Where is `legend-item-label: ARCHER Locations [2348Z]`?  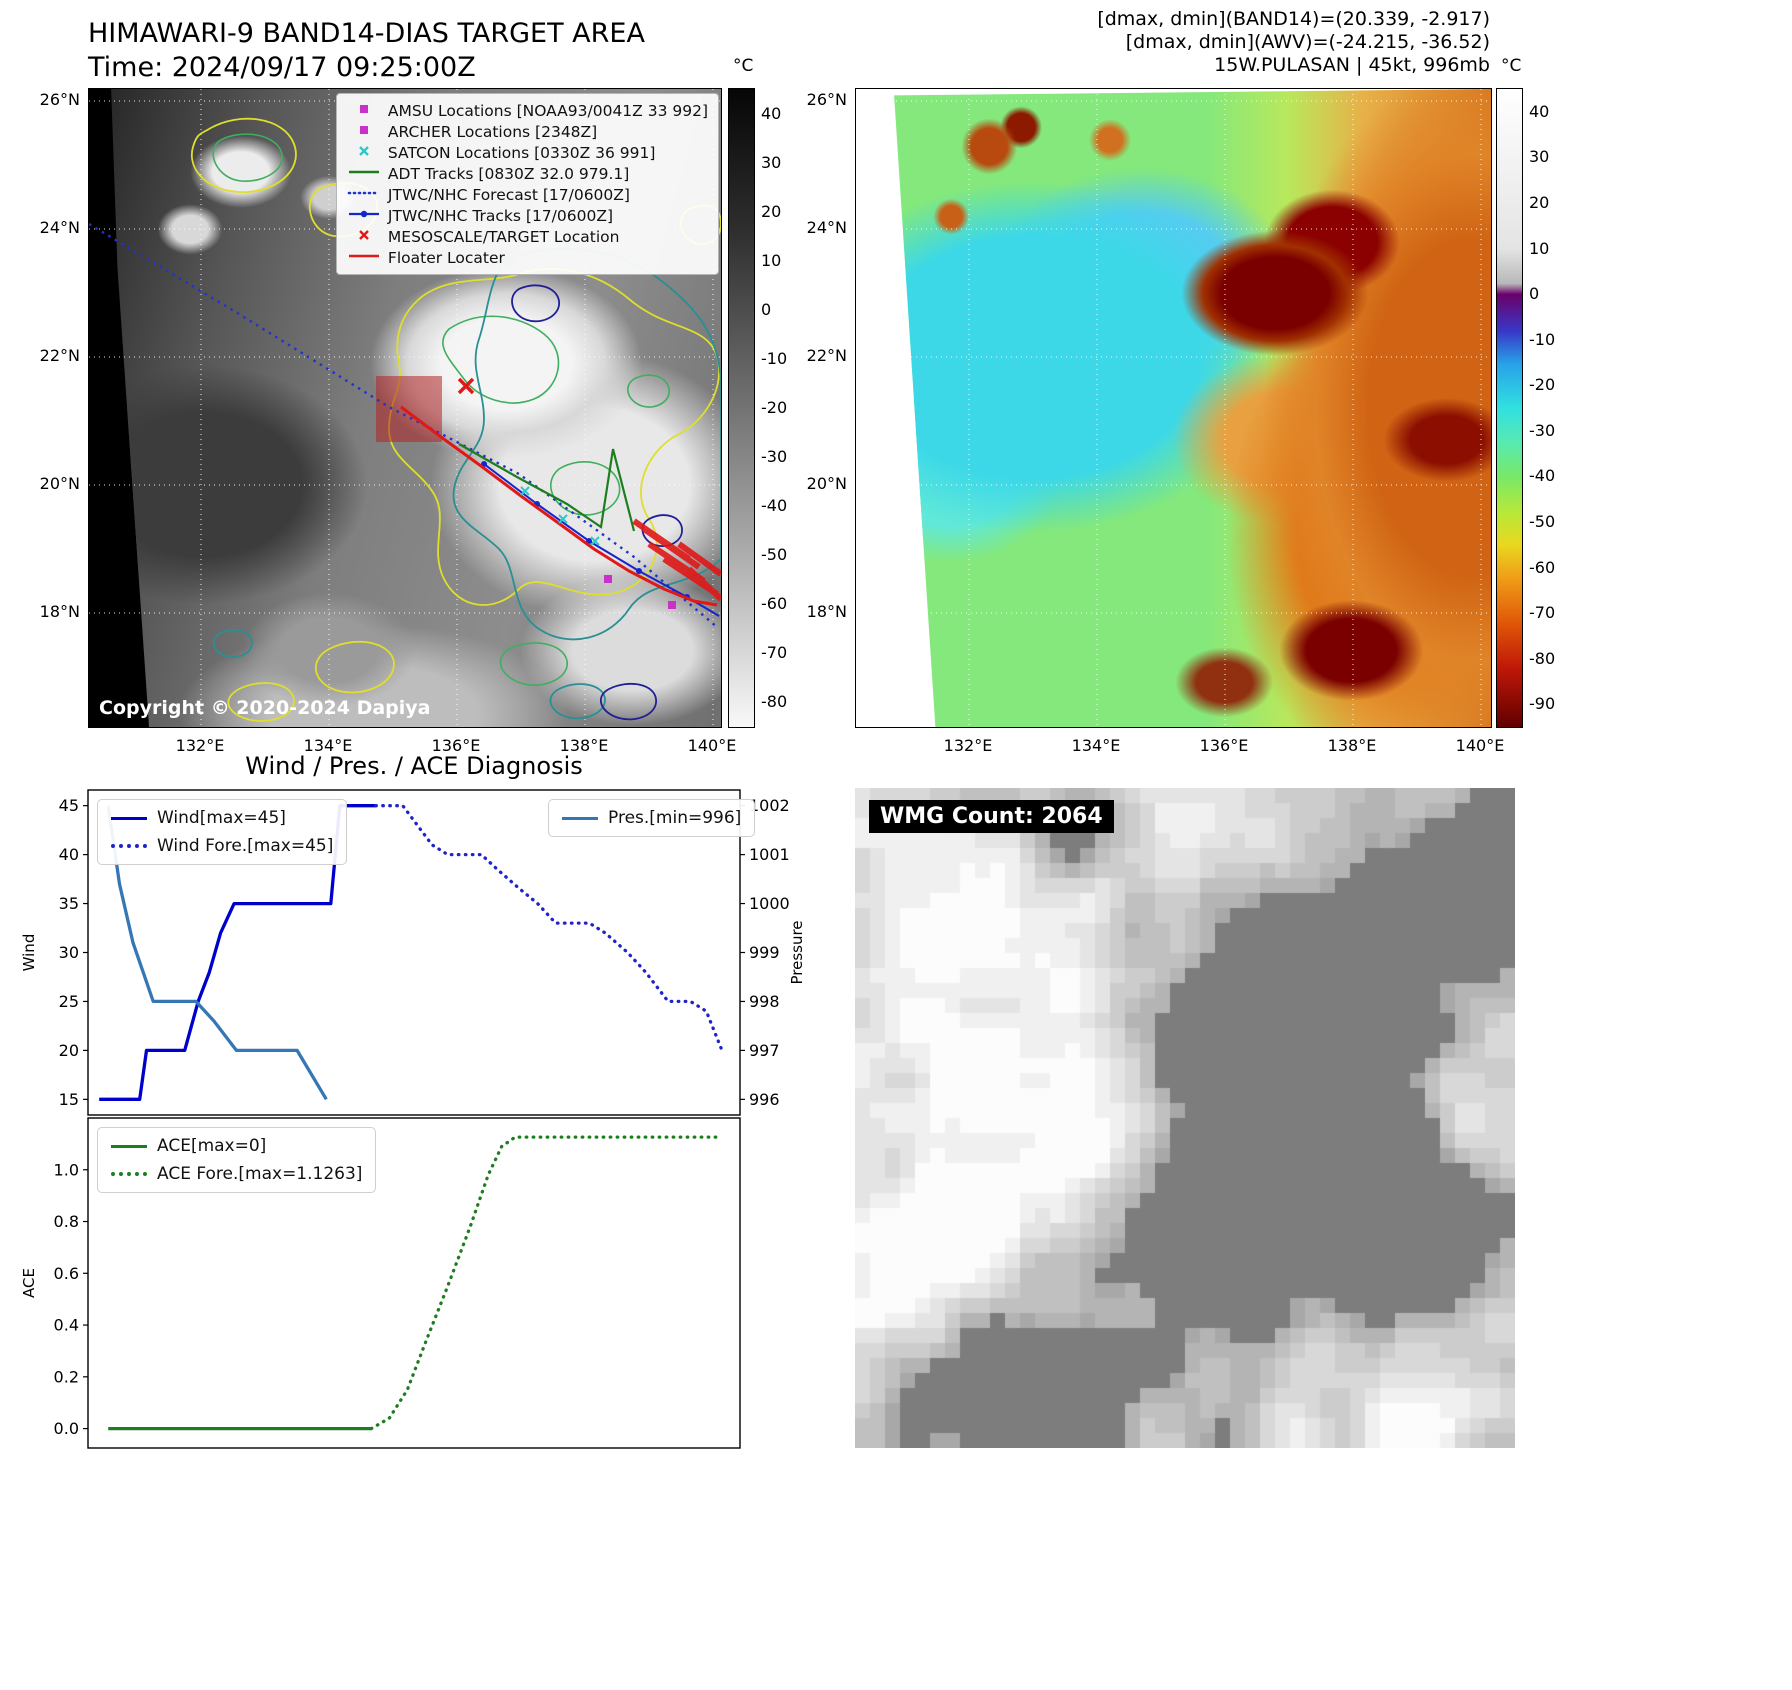 legend-item-label: ARCHER Locations [2348Z] is located at coordinates (492, 131).